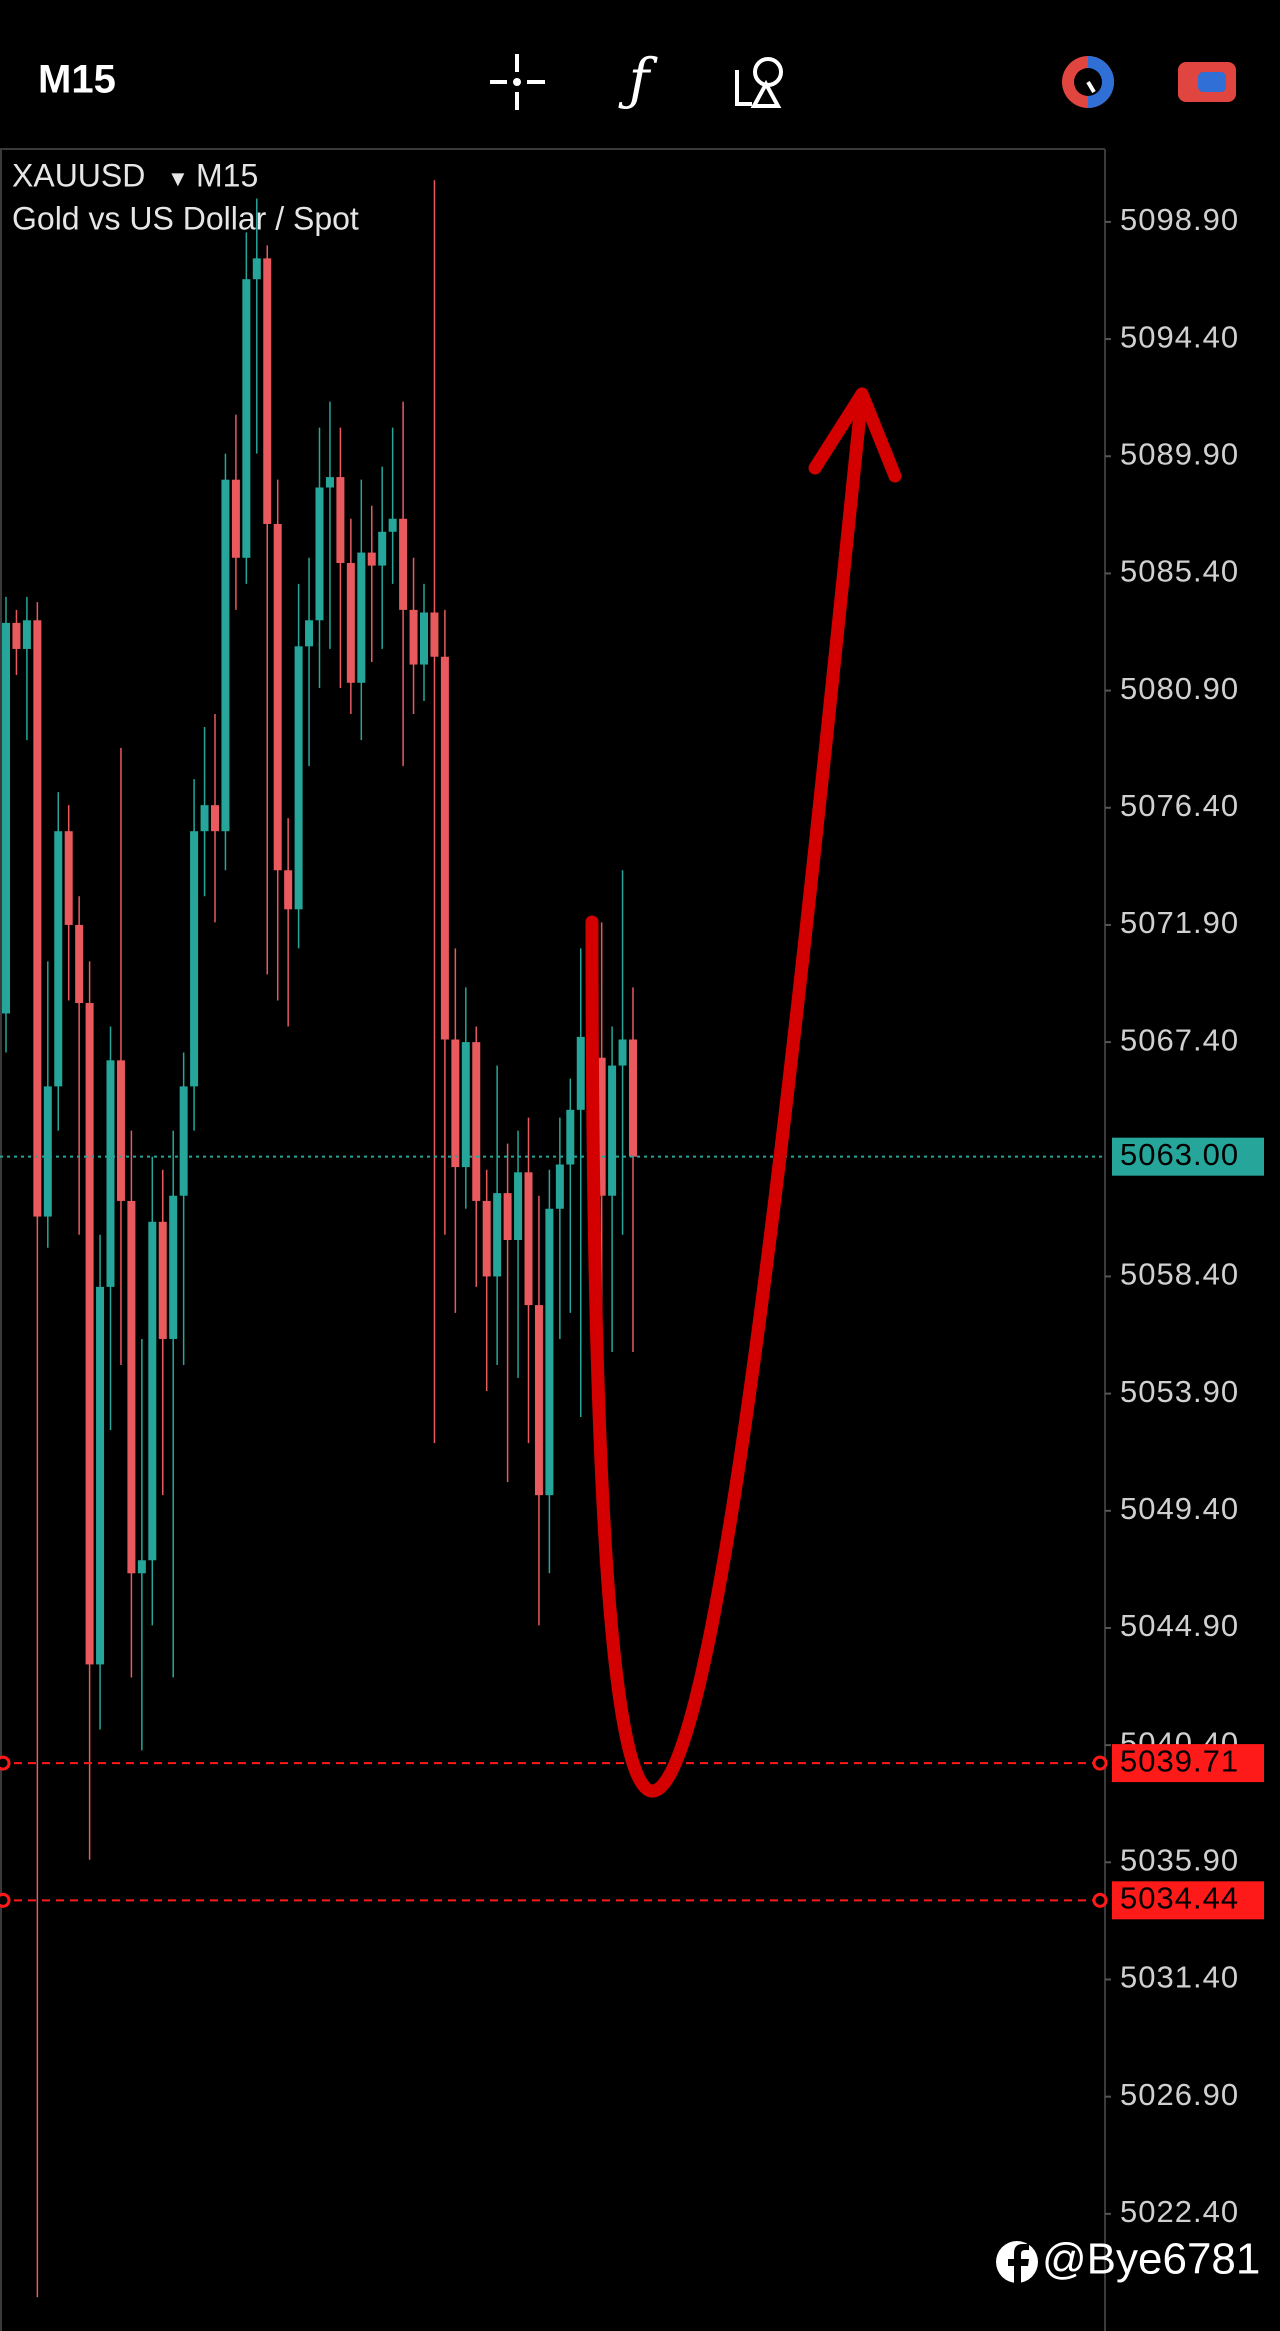 This screenshot has height=2331, width=1280. Describe the element at coordinates (1179, 922) in the screenshot. I see `y-tick-label: 5071.90` at that location.